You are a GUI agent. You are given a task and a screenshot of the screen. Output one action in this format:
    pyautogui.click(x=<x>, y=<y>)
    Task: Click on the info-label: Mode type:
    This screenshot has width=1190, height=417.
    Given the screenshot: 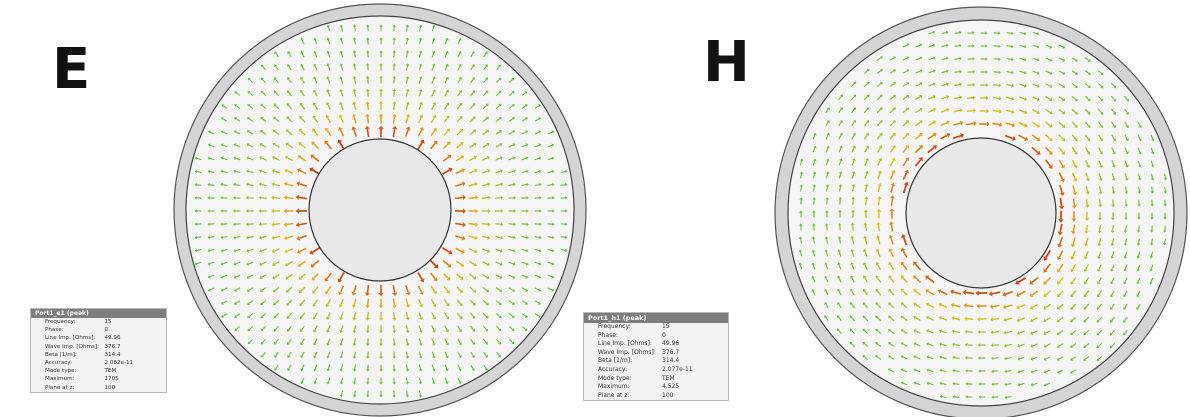 What is the action you would take?
    pyautogui.click(x=615, y=378)
    